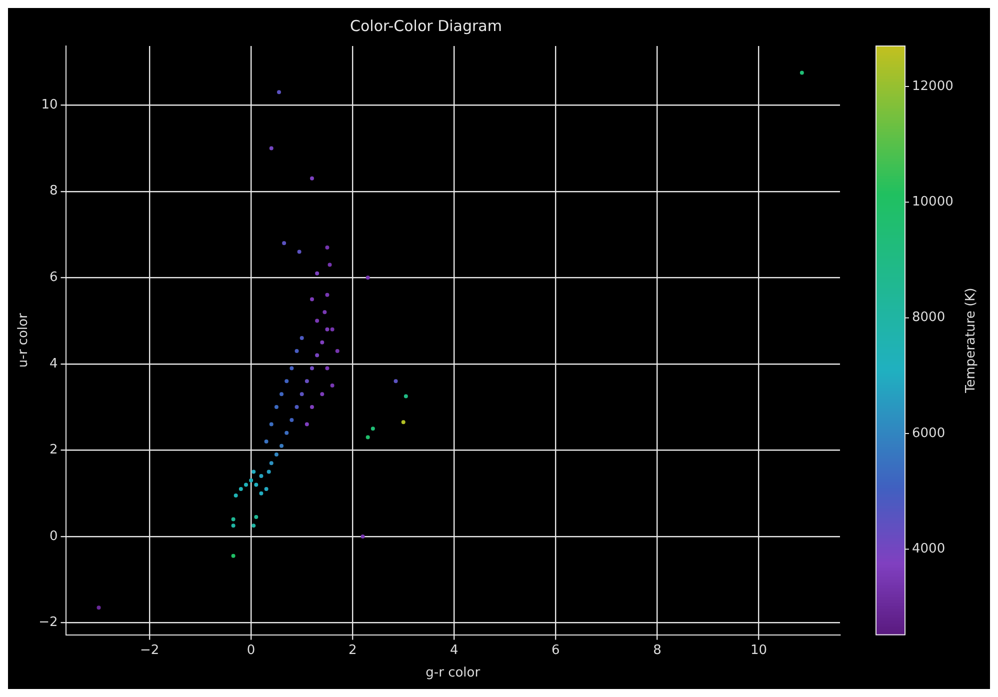 The width and height of the screenshot is (998, 697). I want to click on x-tick-label: 8, so click(657, 650).